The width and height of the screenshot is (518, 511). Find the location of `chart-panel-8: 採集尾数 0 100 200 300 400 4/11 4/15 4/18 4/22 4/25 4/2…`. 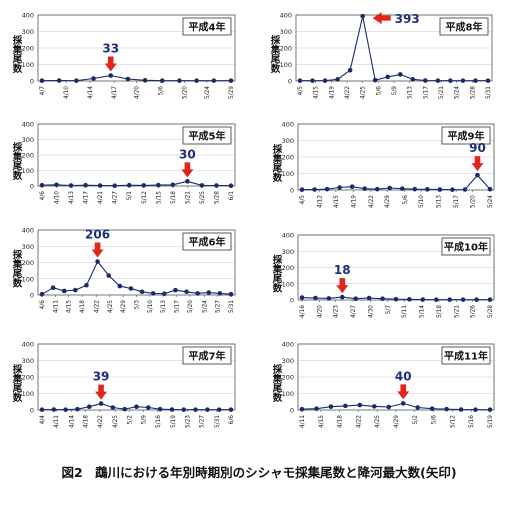

chart-panel-8: 採集尾数 0 100 200 300 400 4/11 4/15 4/18 4/22 4/25 4/2… is located at coordinates (383, 384).